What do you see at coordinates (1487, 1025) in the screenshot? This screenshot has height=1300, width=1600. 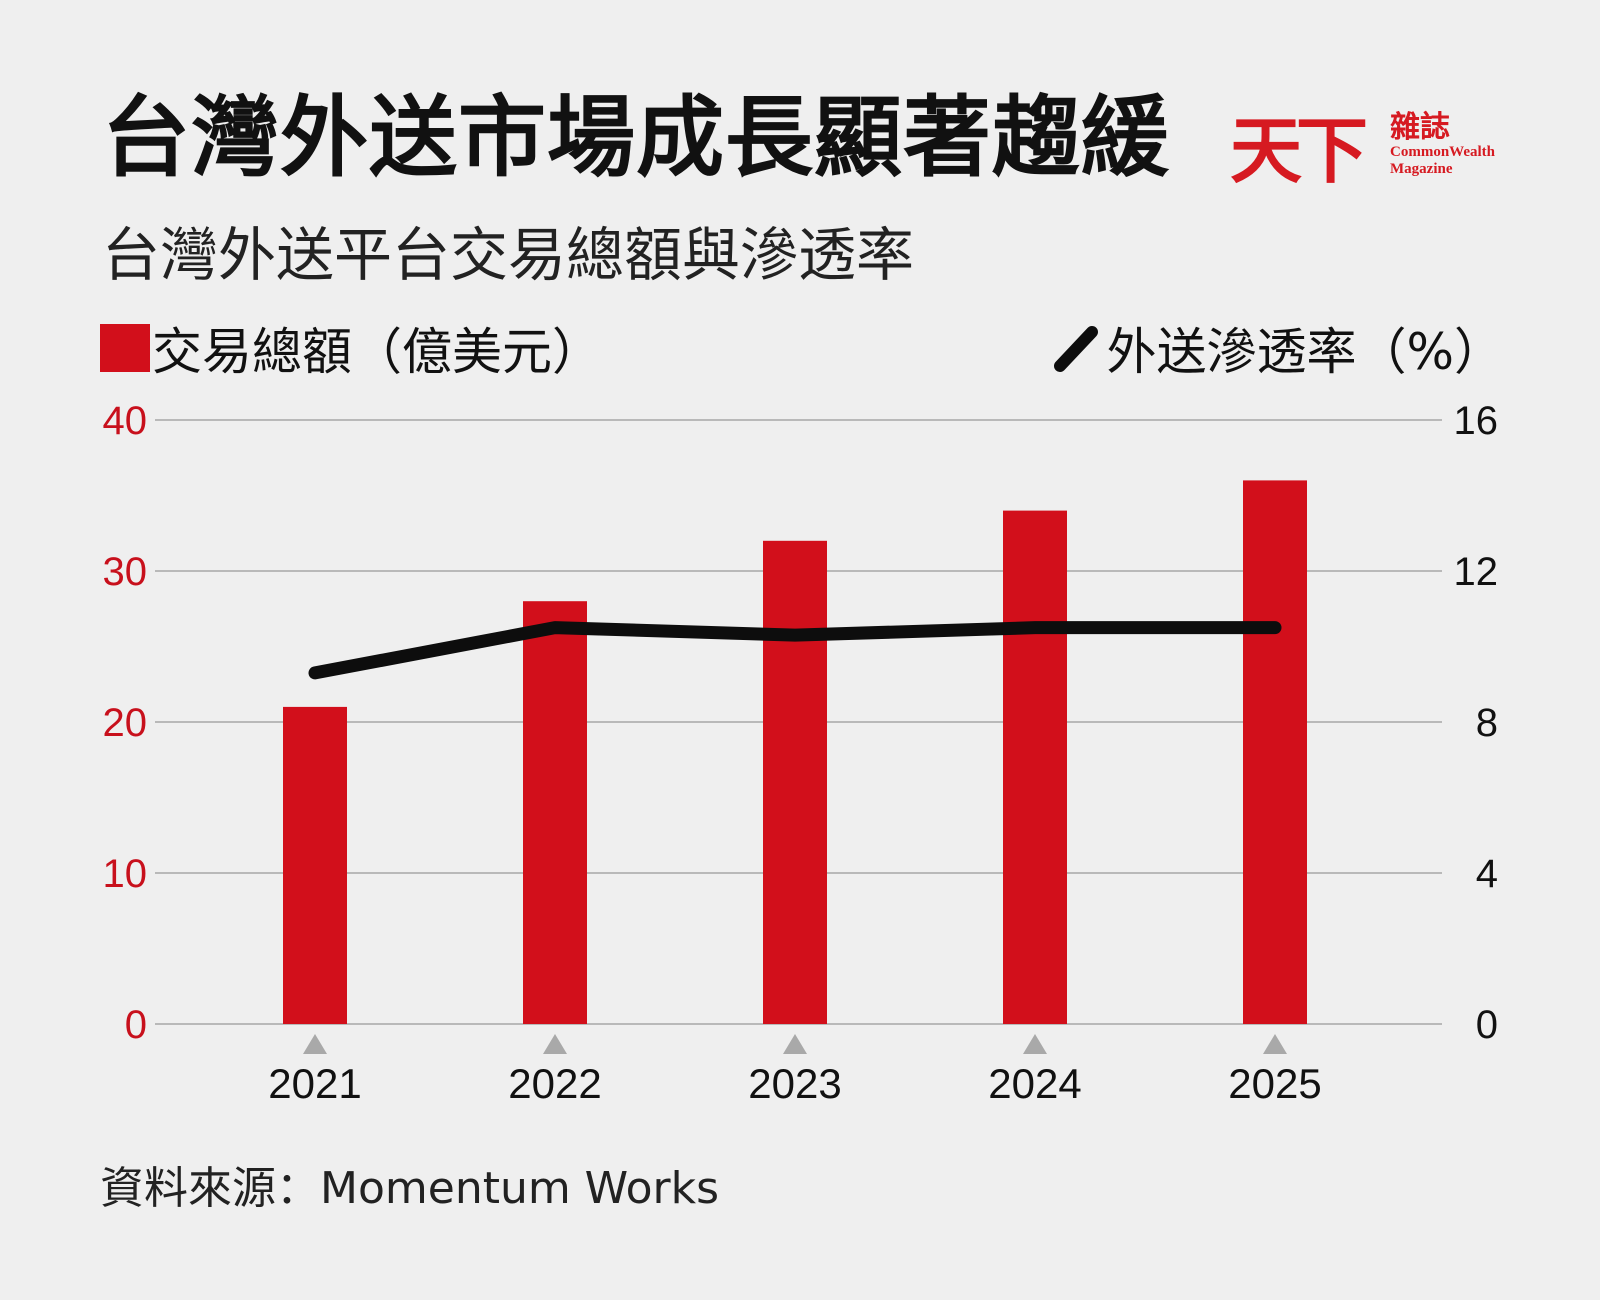 I see `right-tick-label: 0` at bounding box center [1487, 1025].